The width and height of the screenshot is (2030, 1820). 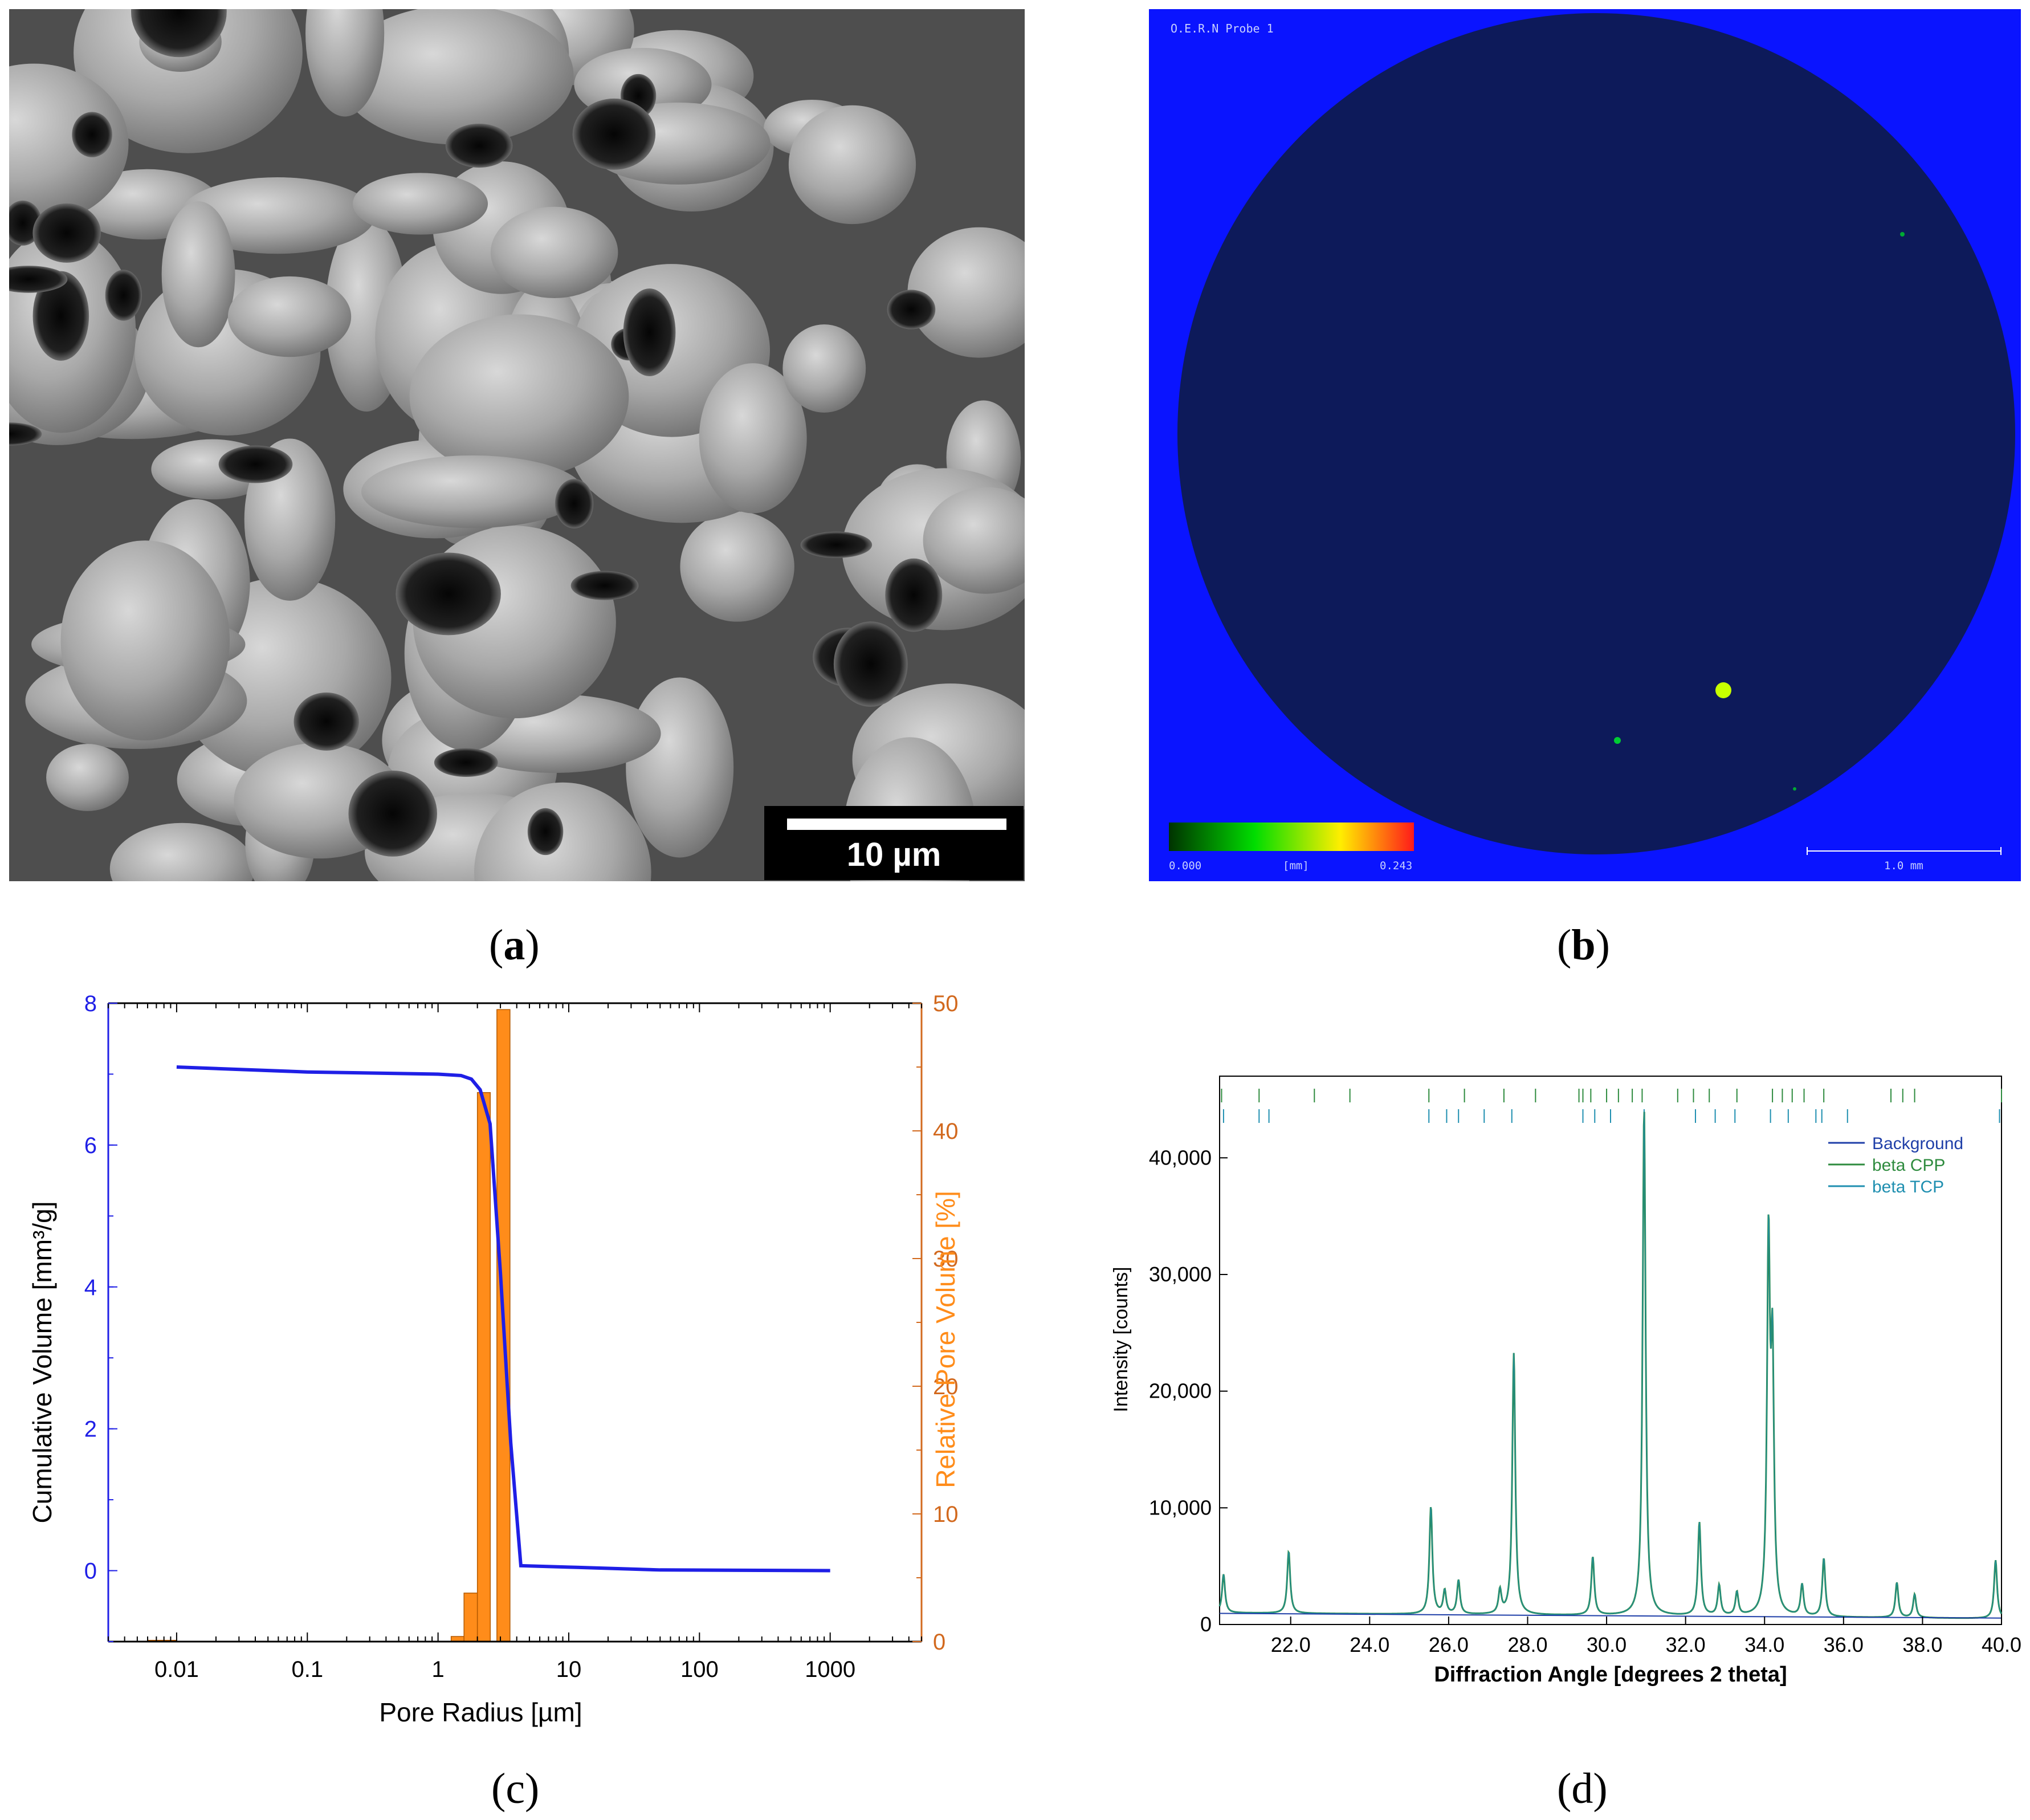 What do you see at coordinates (939, 1642) in the screenshot?
I see `y-right-tick-label: 0` at bounding box center [939, 1642].